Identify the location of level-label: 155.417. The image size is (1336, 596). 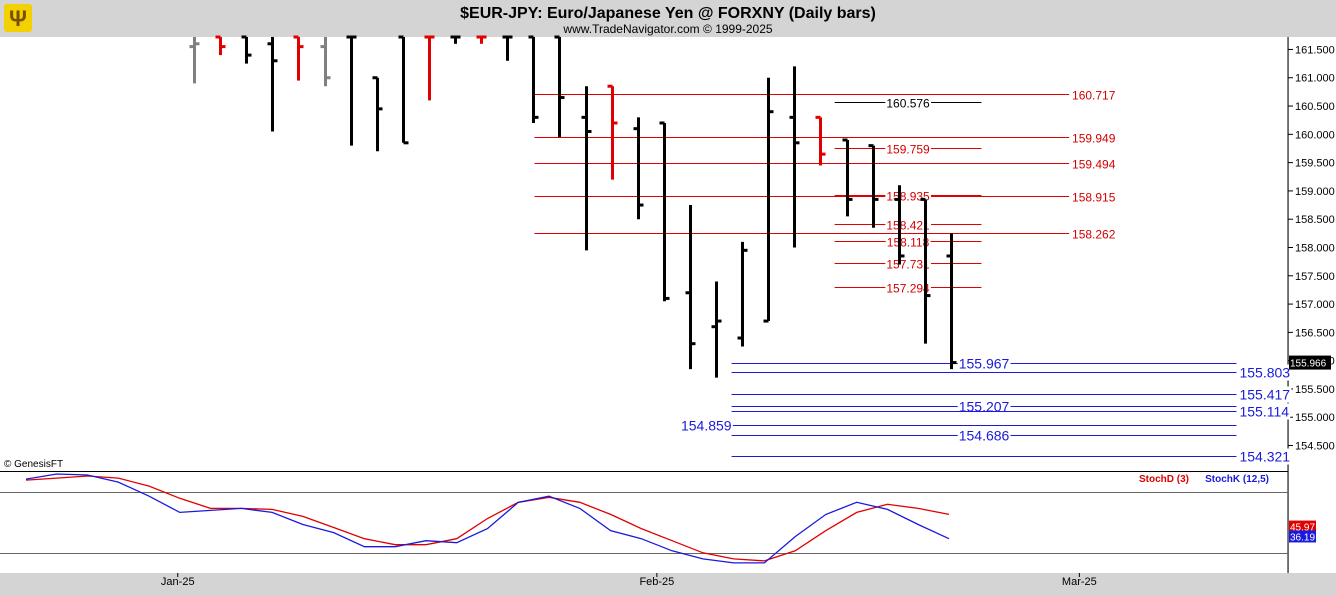
(1264, 395).